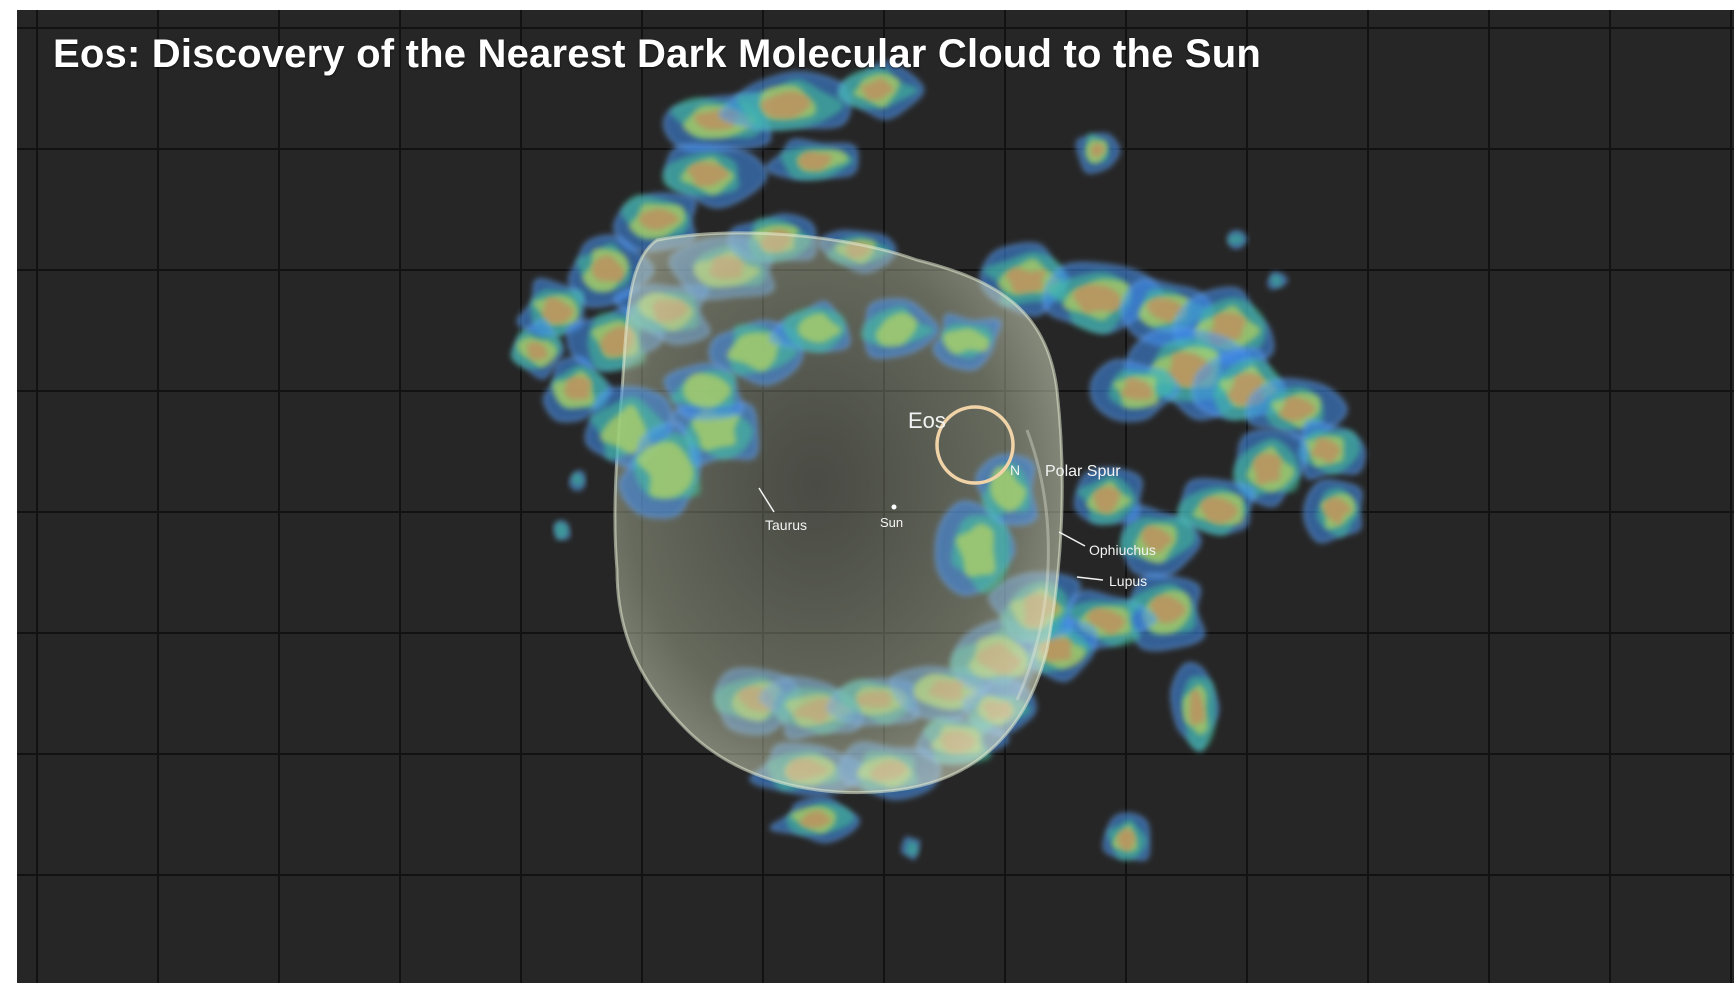  Describe the element at coordinates (811, 447) in the screenshot. I see `dust-cloud-foreground` at that location.